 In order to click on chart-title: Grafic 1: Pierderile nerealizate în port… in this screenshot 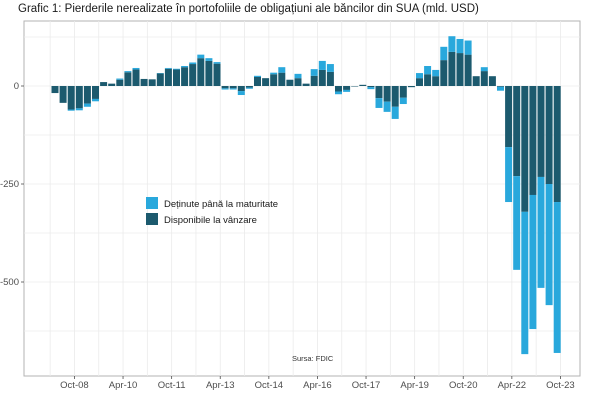, I will do `click(248, 9)`.